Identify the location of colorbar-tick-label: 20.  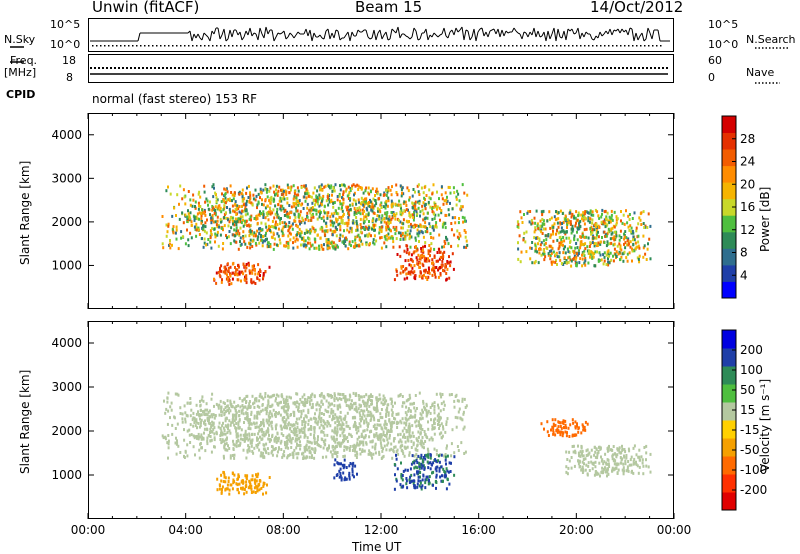
(747, 184).